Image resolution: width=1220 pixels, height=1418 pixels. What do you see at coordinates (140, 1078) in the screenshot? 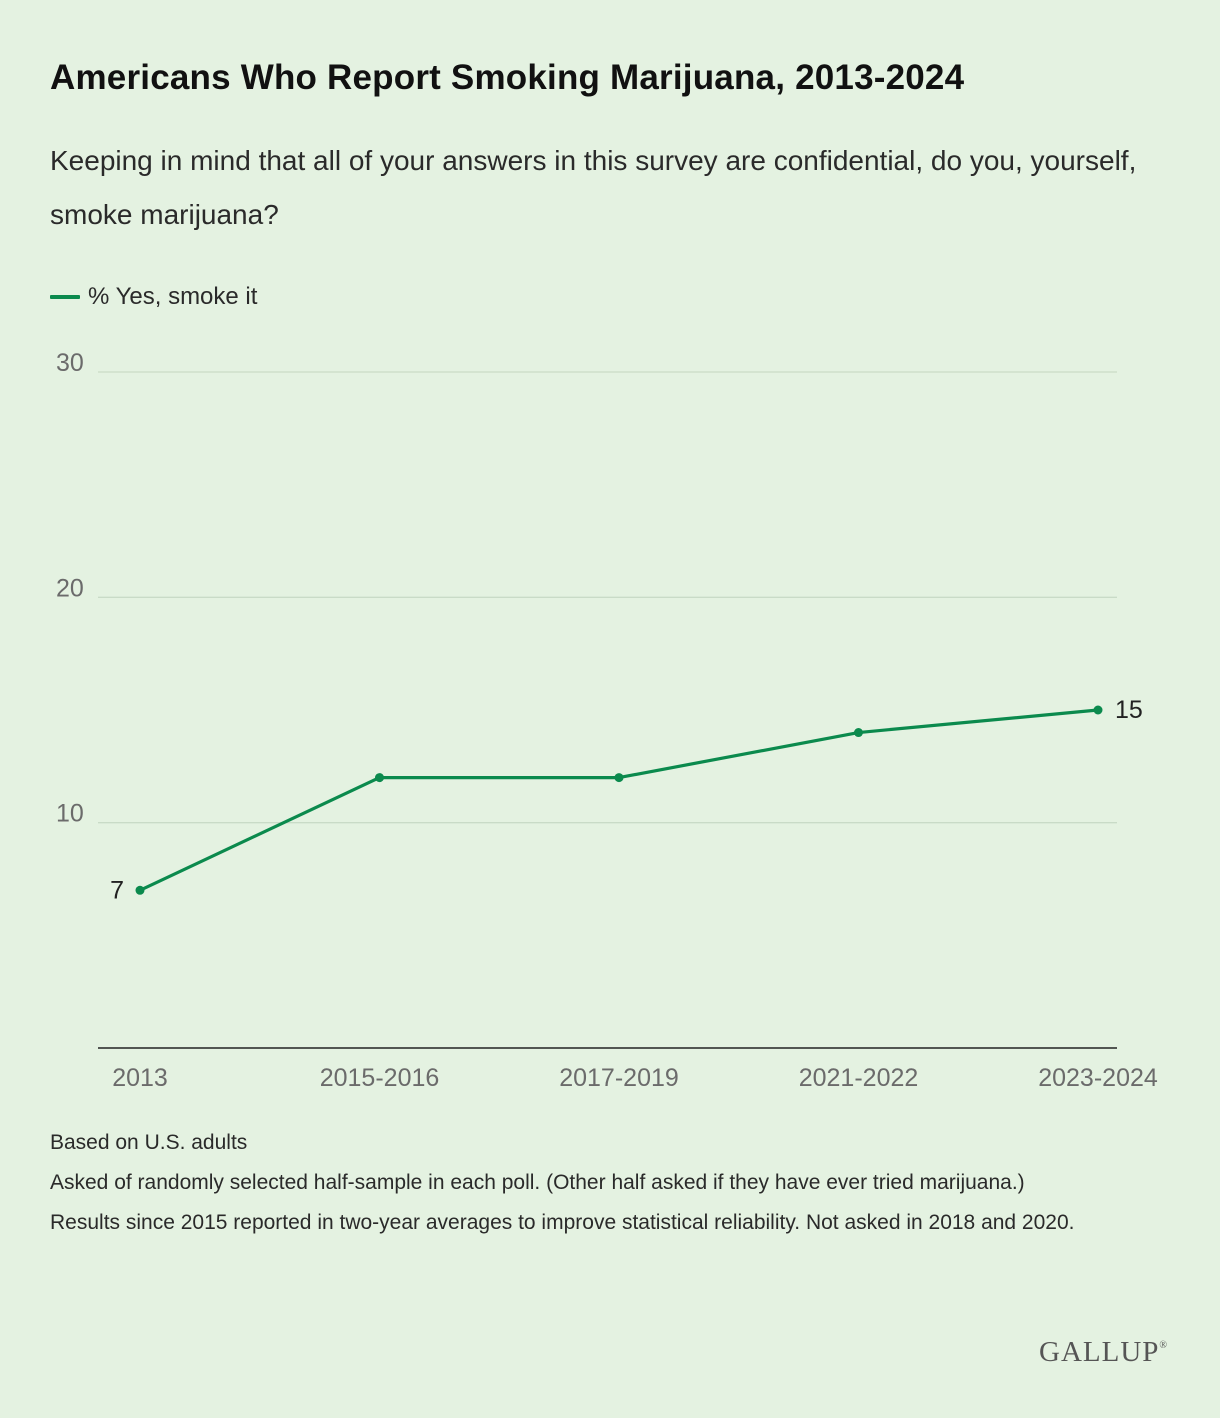
I see `x-tick-label-2013: 2013` at bounding box center [140, 1078].